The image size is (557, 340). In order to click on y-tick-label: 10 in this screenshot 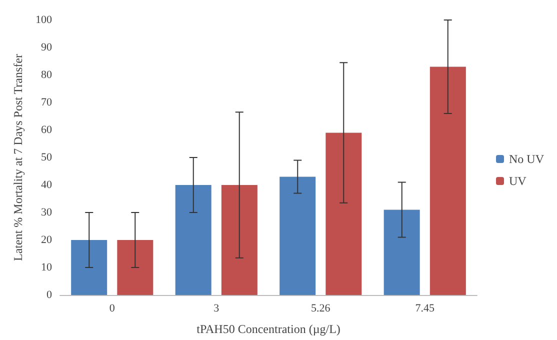, I will do `click(46, 268)`.